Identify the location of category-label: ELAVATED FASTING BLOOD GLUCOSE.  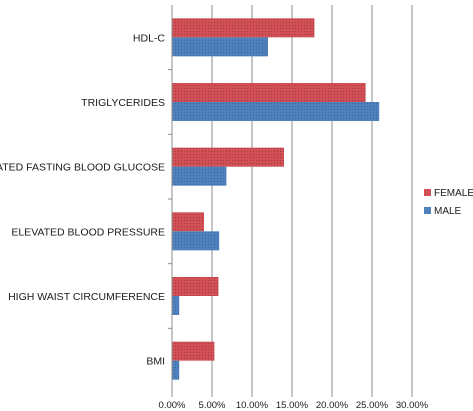
(82, 168).